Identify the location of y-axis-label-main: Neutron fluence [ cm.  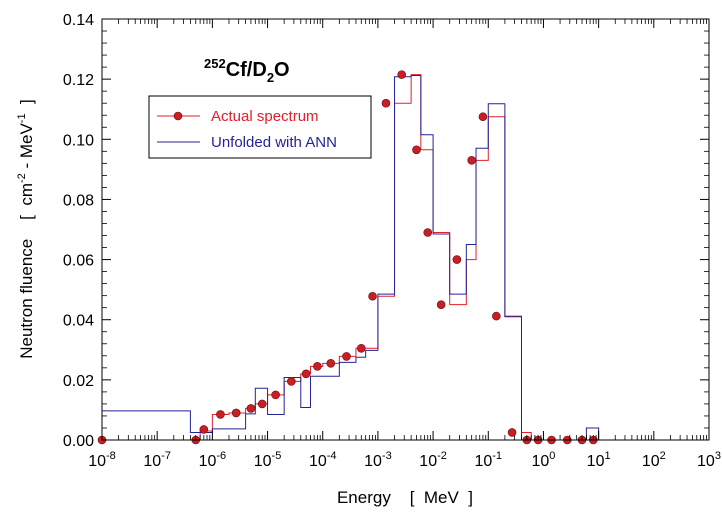
(26, 271).